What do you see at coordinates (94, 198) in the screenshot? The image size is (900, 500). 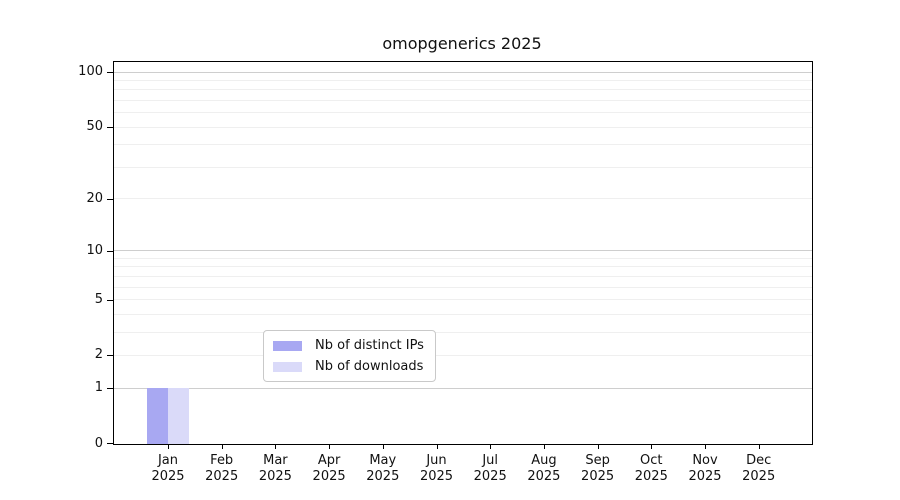 I see `y-tick-label: 20` at bounding box center [94, 198].